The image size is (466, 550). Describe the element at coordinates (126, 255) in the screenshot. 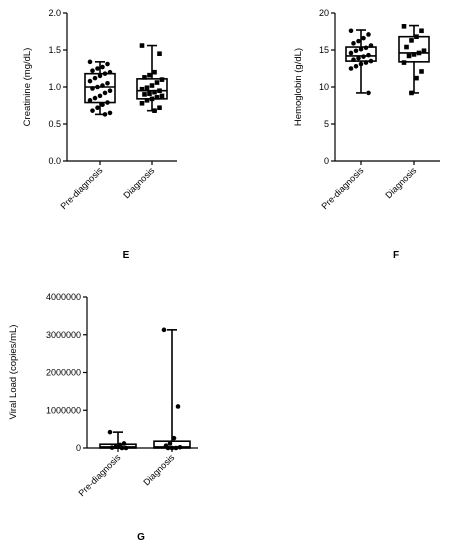

I see `panel-label-e: E` at that location.